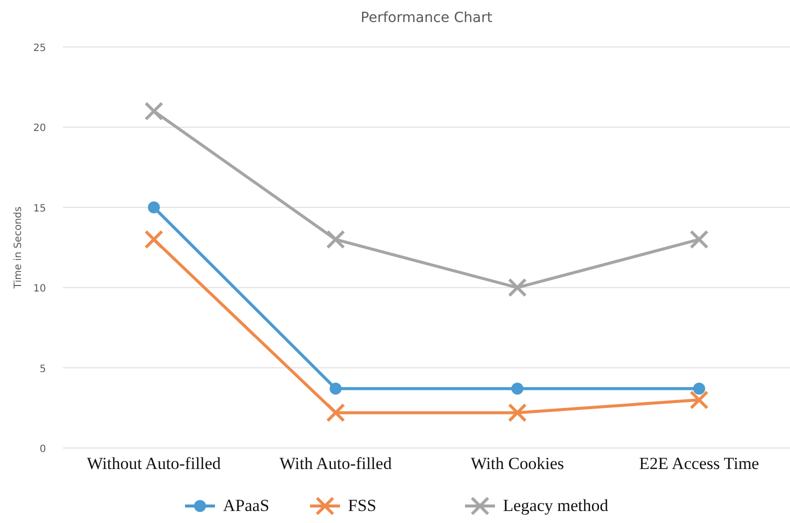  I want to click on y-tick-label: 15, so click(39, 208).